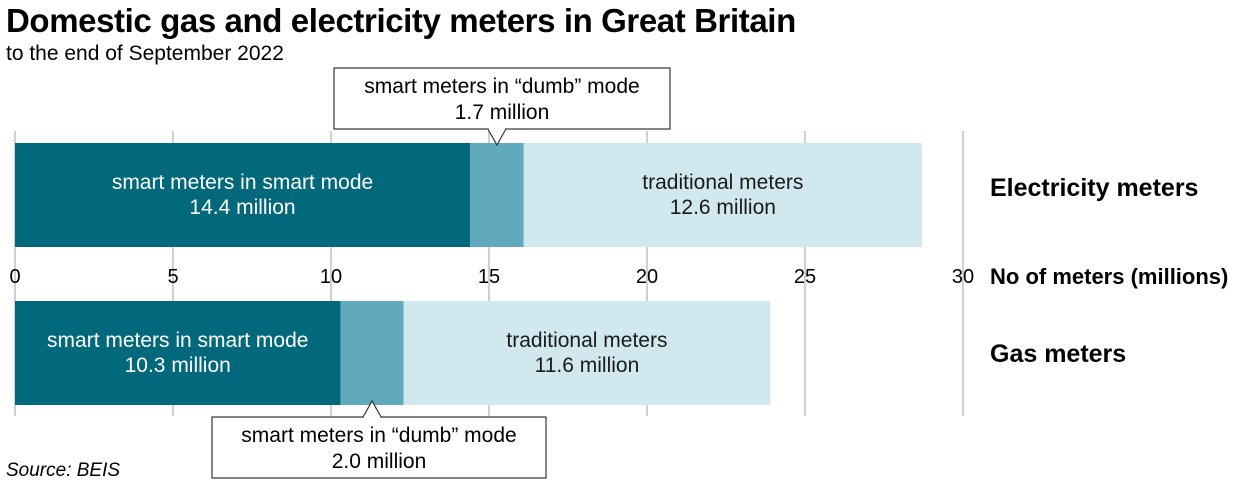 Image resolution: width=1258 pixels, height=483 pixels. Describe the element at coordinates (587, 365) in the screenshot. I see `segment-value: 11.6 million` at that location.